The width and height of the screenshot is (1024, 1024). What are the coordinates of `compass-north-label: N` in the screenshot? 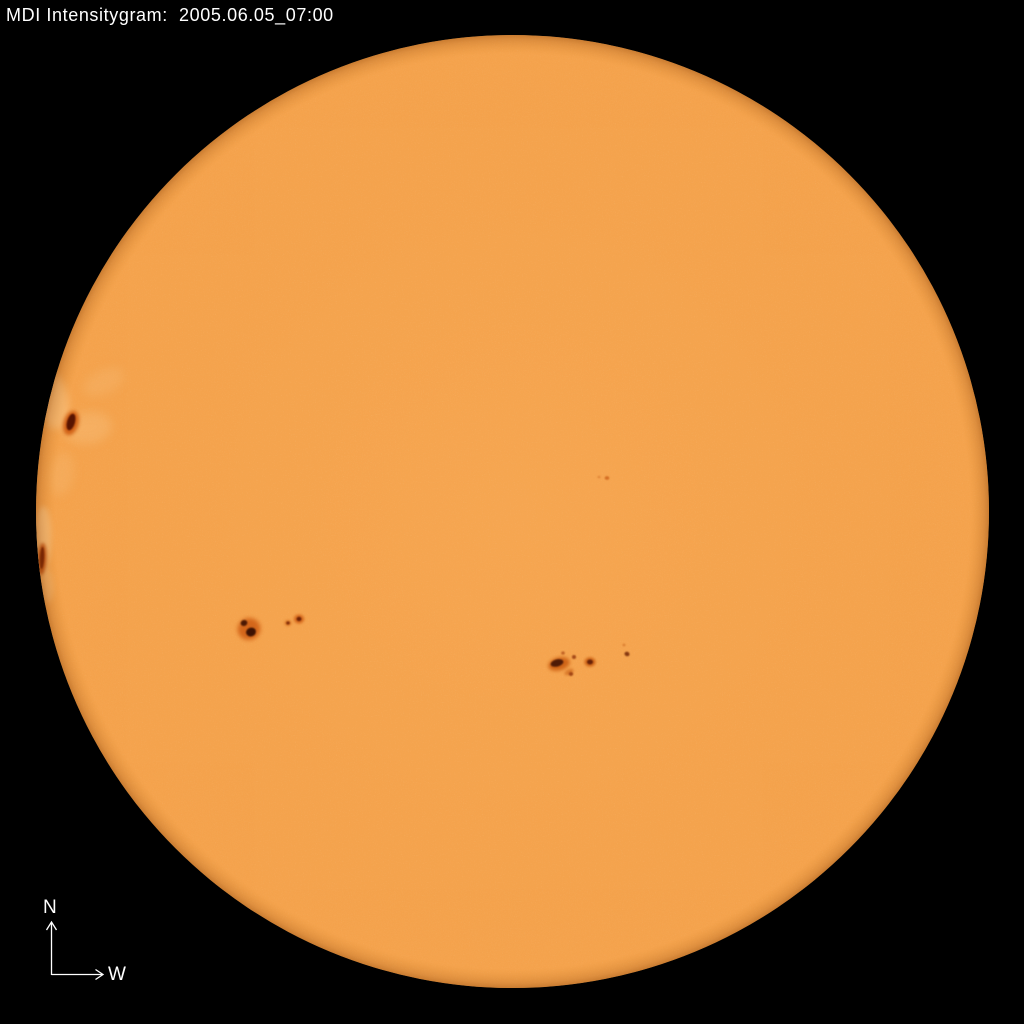 It's located at (50, 907).